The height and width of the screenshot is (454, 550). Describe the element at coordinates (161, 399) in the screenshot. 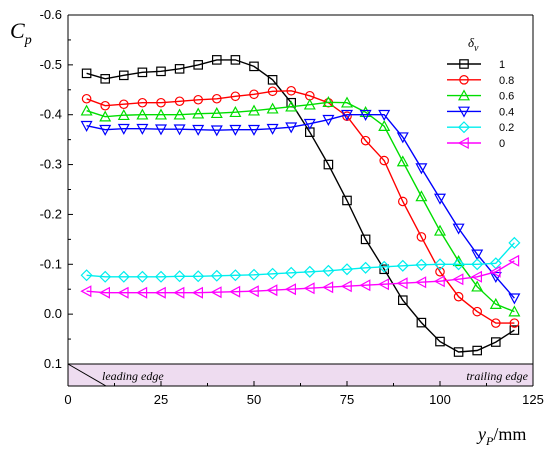

I see `x-tick-label: 25` at that location.